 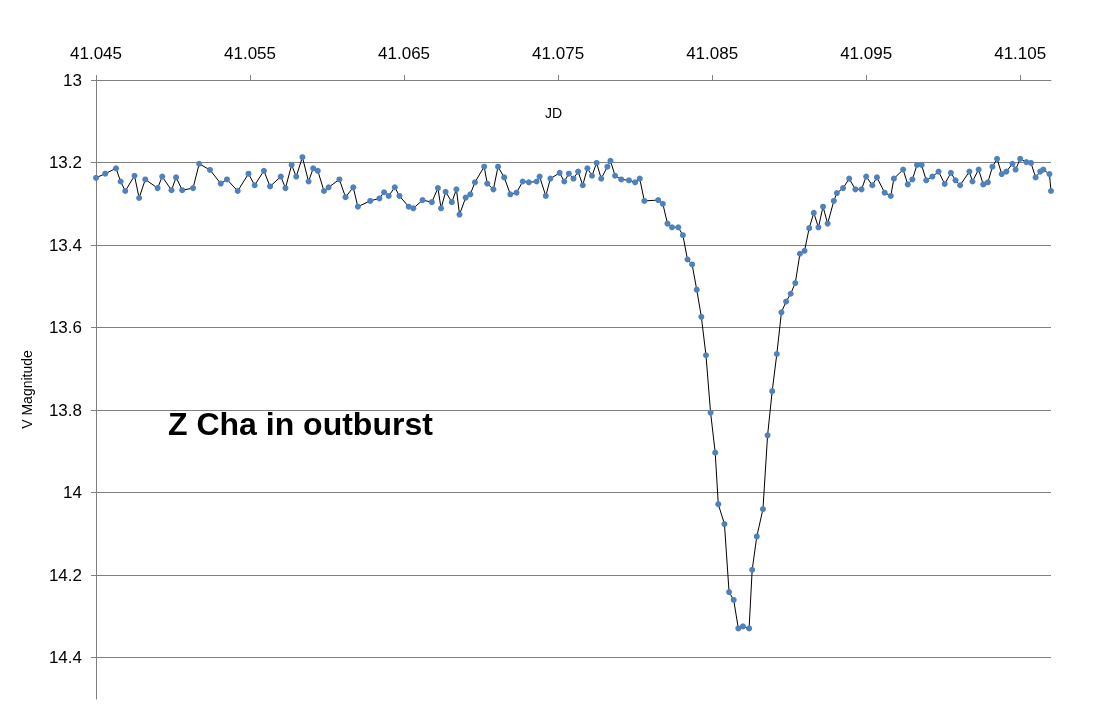 What do you see at coordinates (65, 245) in the screenshot?
I see `y-tick-label: 13.4` at bounding box center [65, 245].